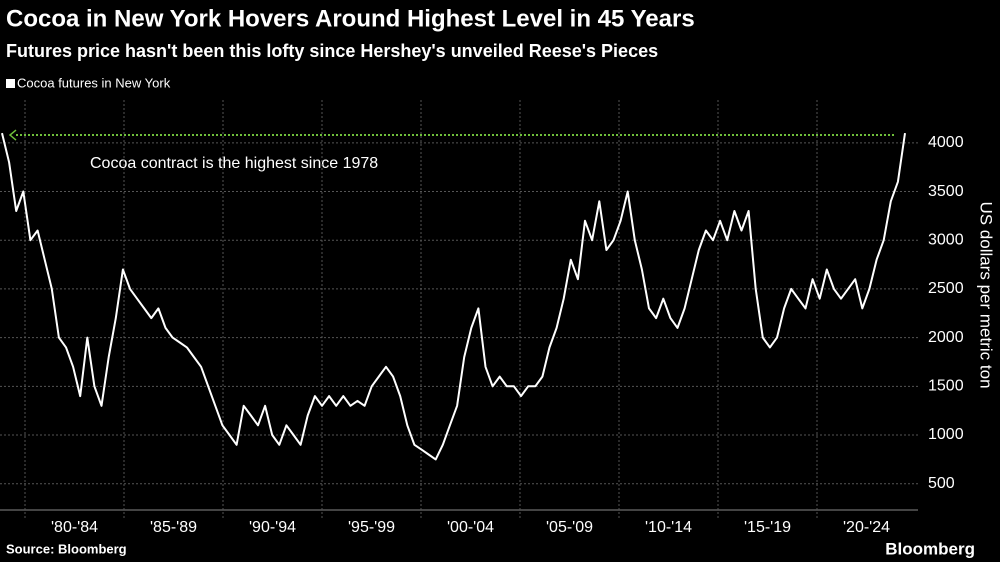  I want to click on y-tick-label: 2500, so click(946, 288).